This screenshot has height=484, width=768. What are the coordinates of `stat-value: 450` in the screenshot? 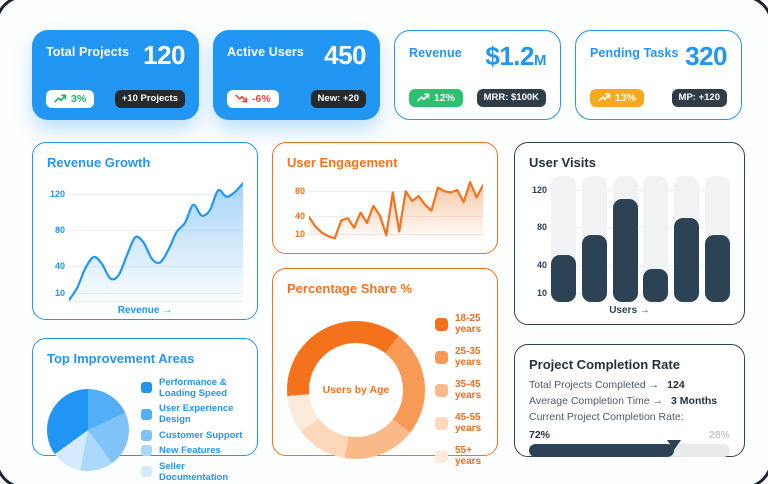 It's located at (345, 55).